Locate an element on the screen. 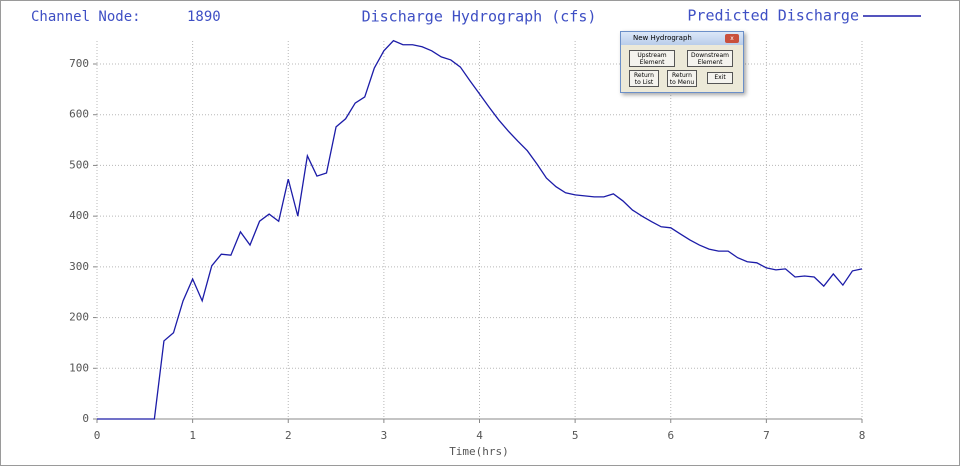 This screenshot has height=466, width=960. dialog-button: Exit is located at coordinates (720, 78).